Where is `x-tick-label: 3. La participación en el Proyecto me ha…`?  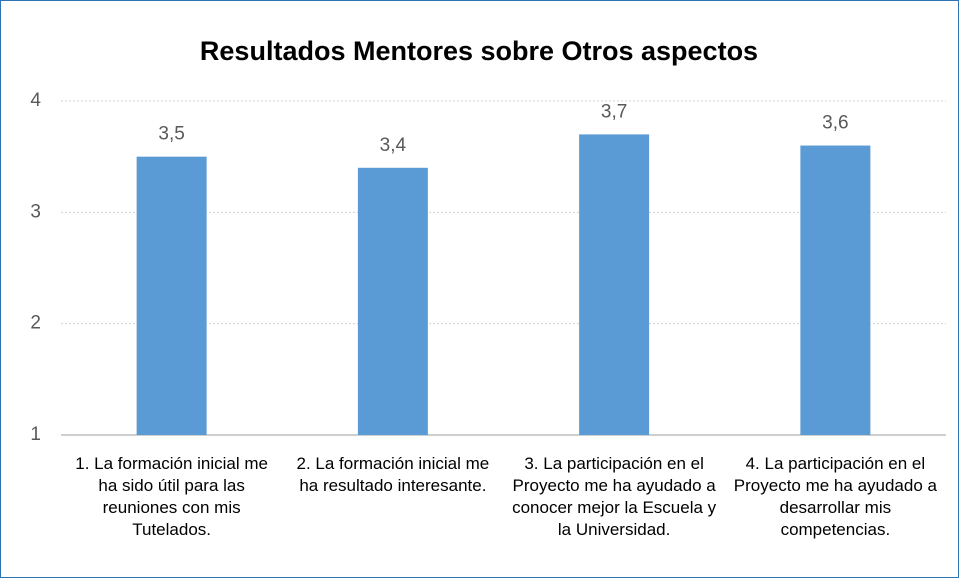
x-tick-label: 3. La participación en el Proyecto me ha… is located at coordinates (614, 496).